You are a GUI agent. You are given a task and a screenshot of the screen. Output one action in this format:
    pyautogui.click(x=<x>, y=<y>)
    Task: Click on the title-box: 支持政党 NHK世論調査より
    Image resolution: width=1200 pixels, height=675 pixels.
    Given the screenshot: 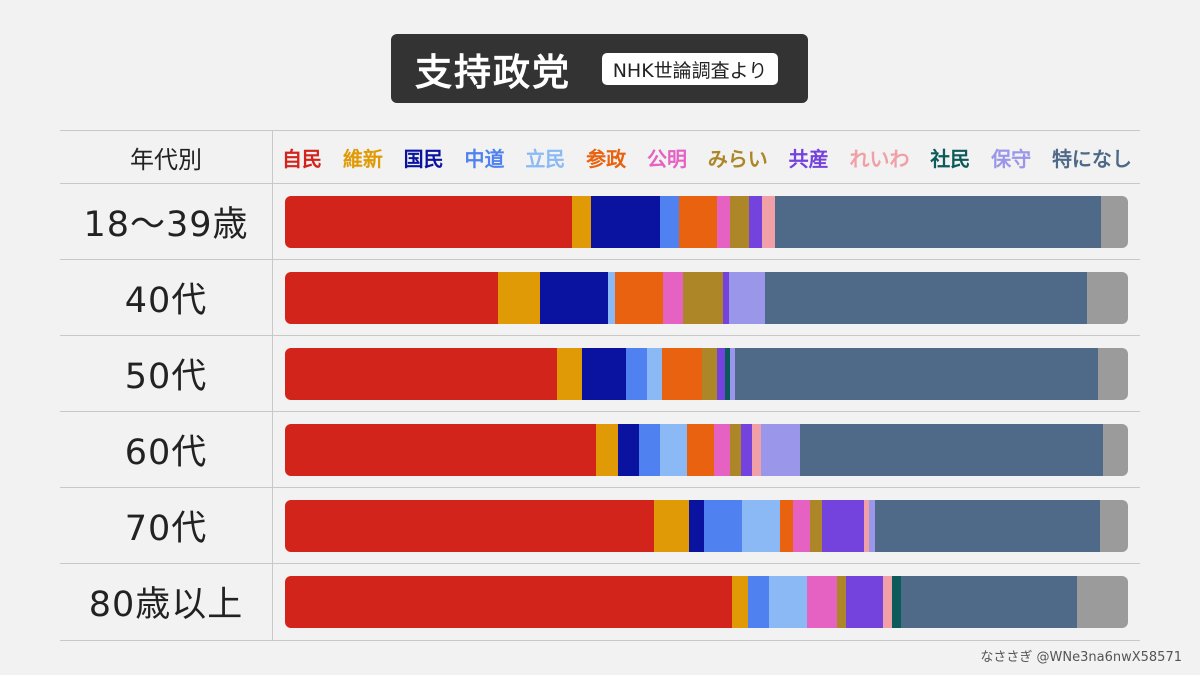 What is the action you would take?
    pyautogui.click(x=599, y=68)
    